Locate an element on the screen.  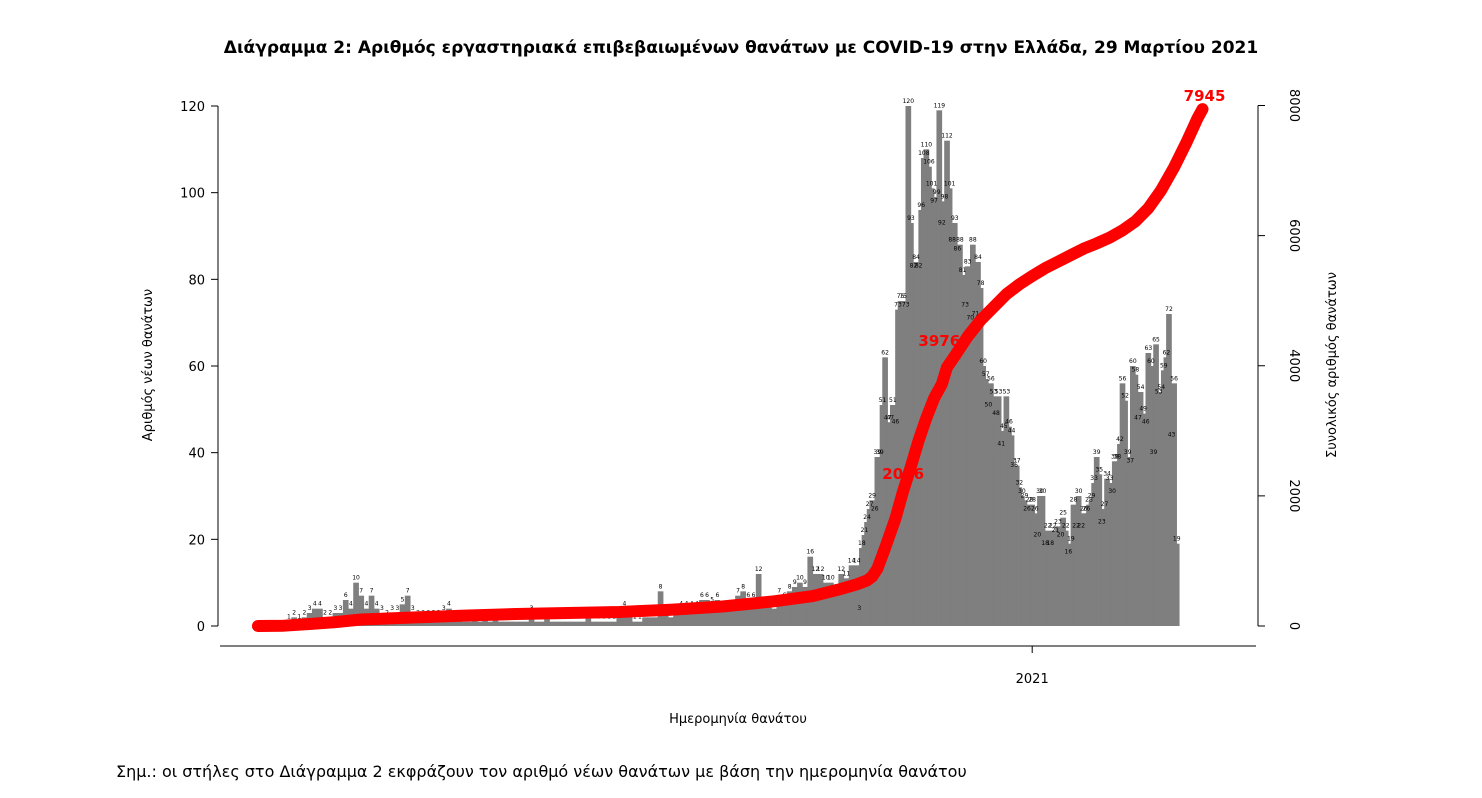
bar-label: 60 is located at coordinates (983, 361).